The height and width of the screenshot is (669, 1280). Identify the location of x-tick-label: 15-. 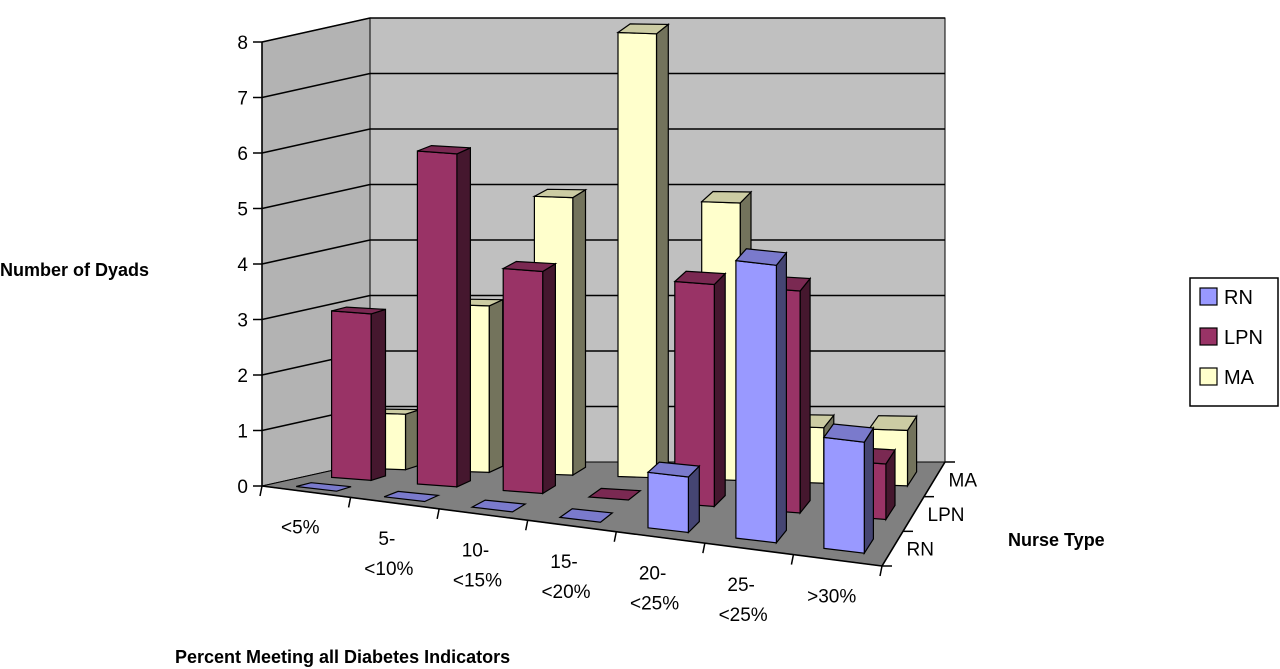
(563, 562).